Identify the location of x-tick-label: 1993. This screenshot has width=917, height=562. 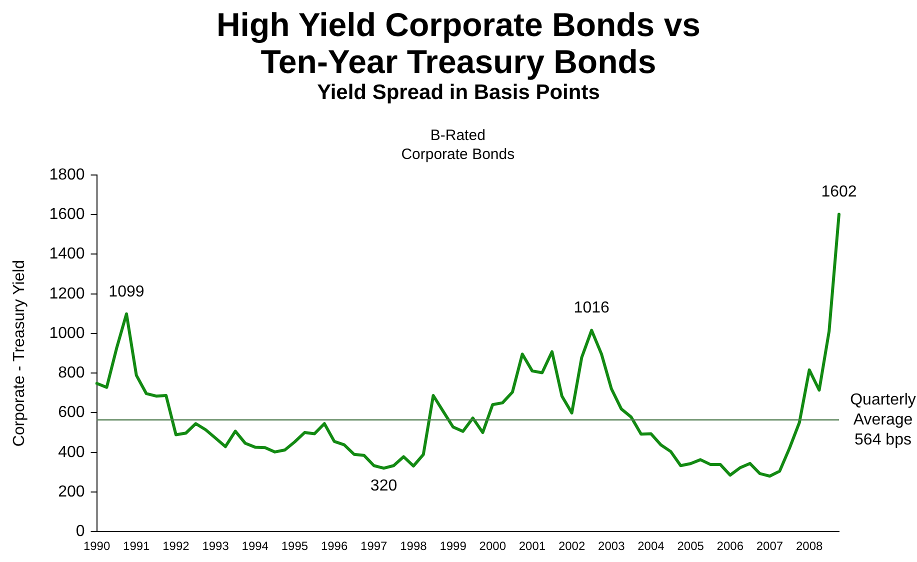
(216, 546).